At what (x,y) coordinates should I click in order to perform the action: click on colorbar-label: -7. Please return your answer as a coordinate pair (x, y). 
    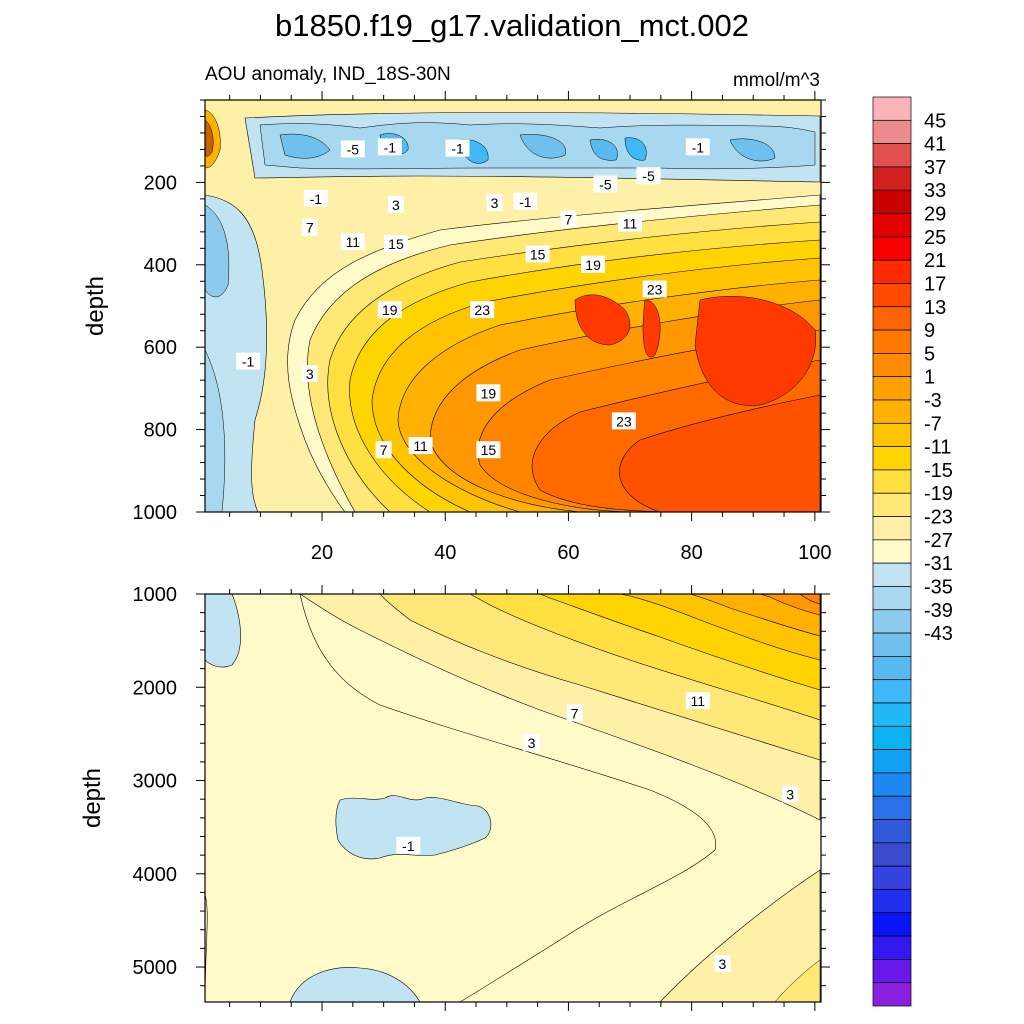
    Looking at the image, I should click on (933, 424).